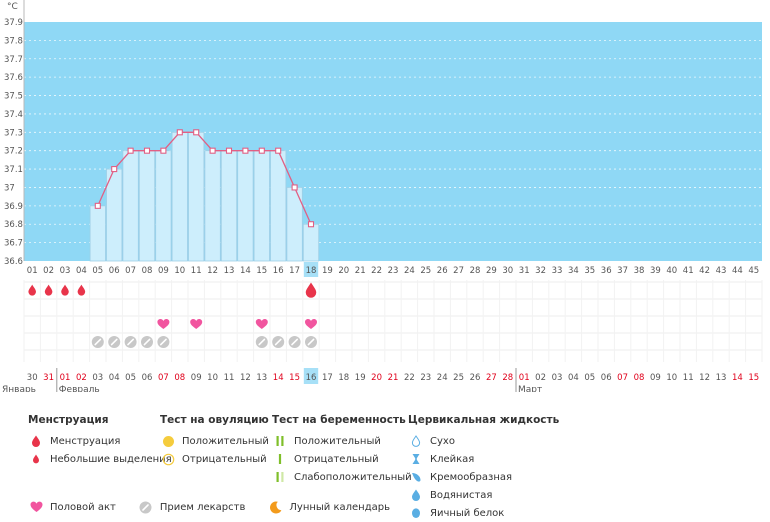 The height and width of the screenshot is (522, 770). Describe the element at coordinates (13, 262) in the screenshot. I see `y-tick-label: 36.6` at that location.